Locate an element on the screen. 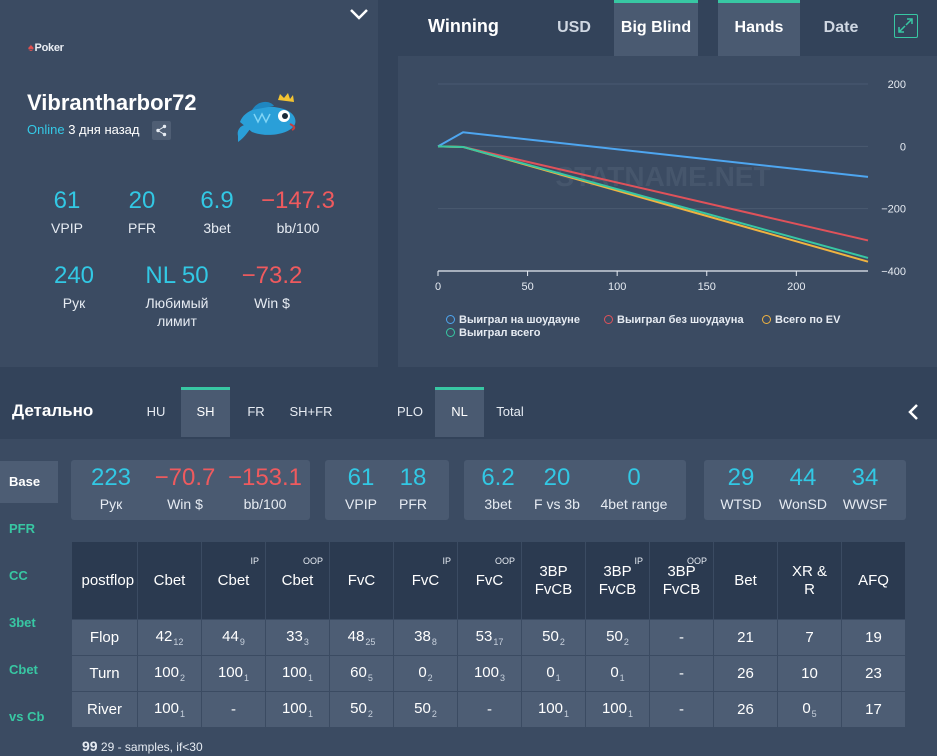 The height and width of the screenshot is (756, 937). online-status: Online 3 дня назад is located at coordinates (83, 129).